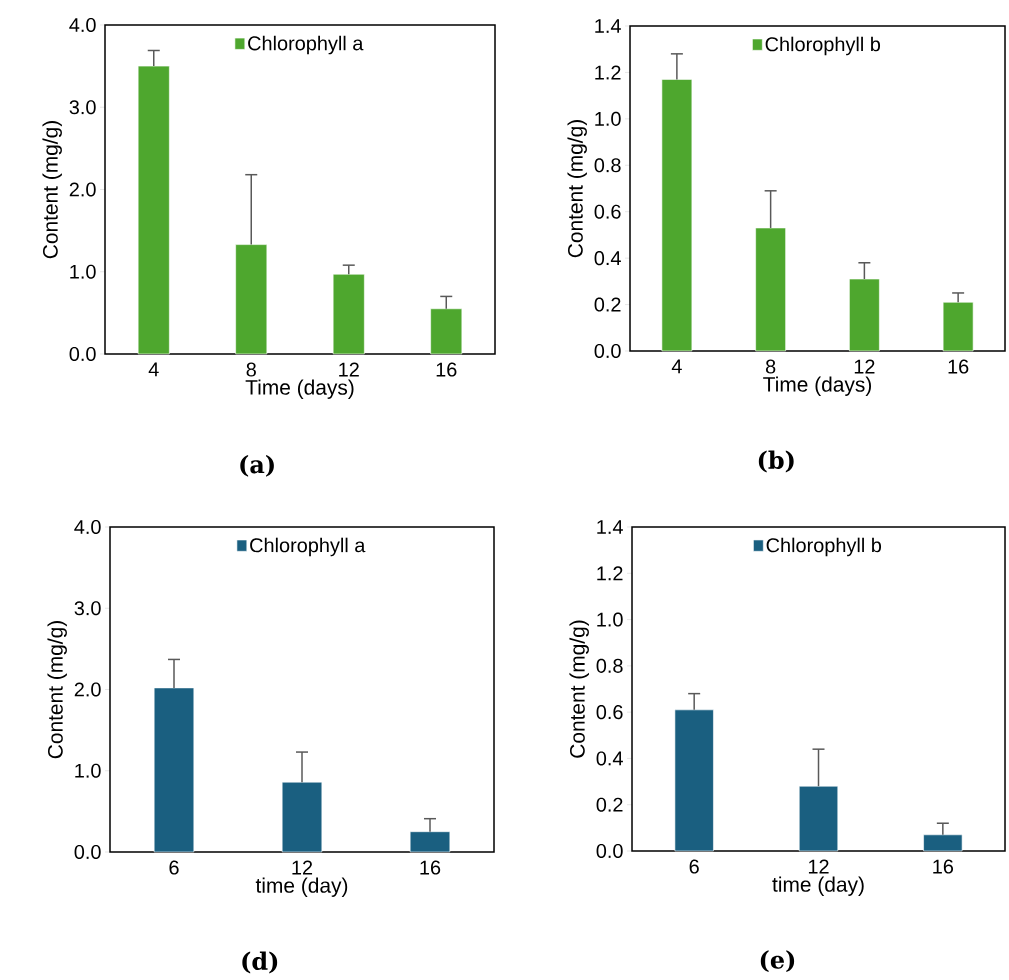 This screenshot has height=980, width=1009. What do you see at coordinates (260, 962) in the screenshot?
I see `text: (d)` at bounding box center [260, 962].